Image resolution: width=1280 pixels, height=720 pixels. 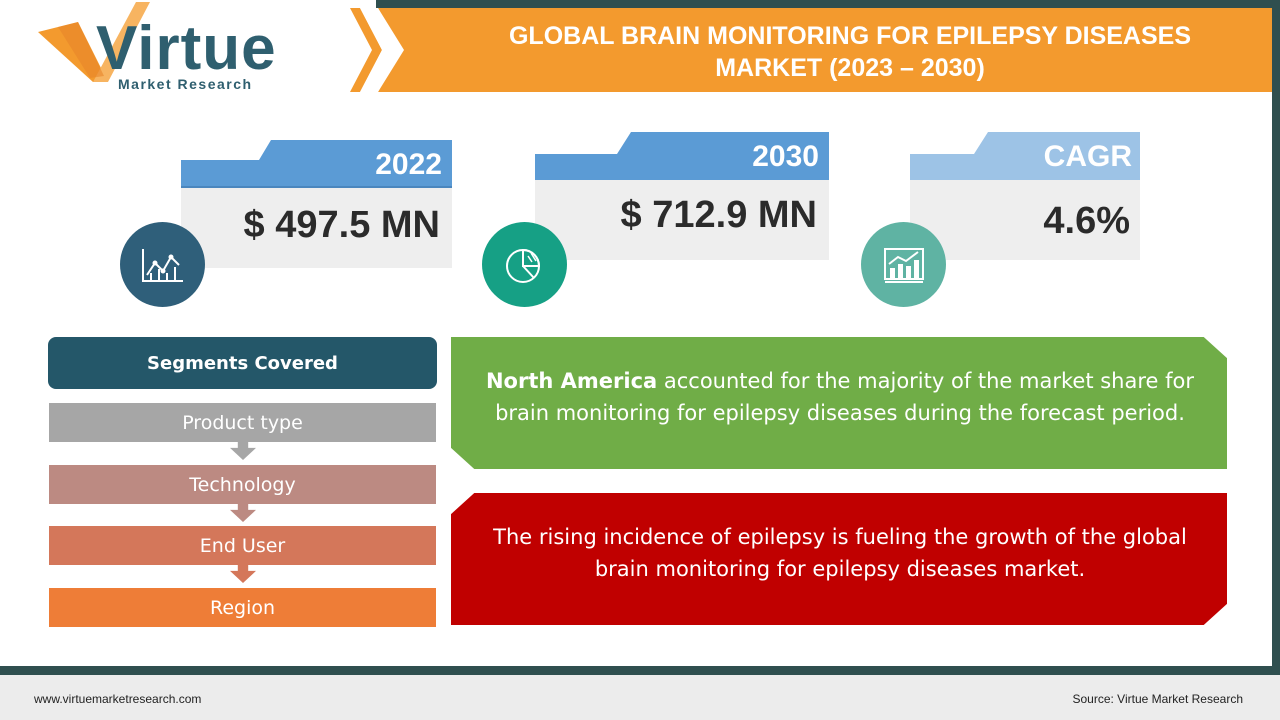 I want to click on segment-technology: Technology, so click(x=242, y=484).